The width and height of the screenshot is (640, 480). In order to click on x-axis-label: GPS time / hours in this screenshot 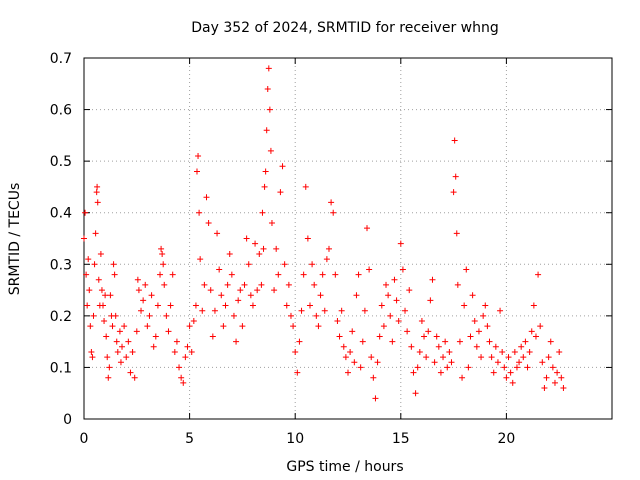, I will do `click(344, 467)`.